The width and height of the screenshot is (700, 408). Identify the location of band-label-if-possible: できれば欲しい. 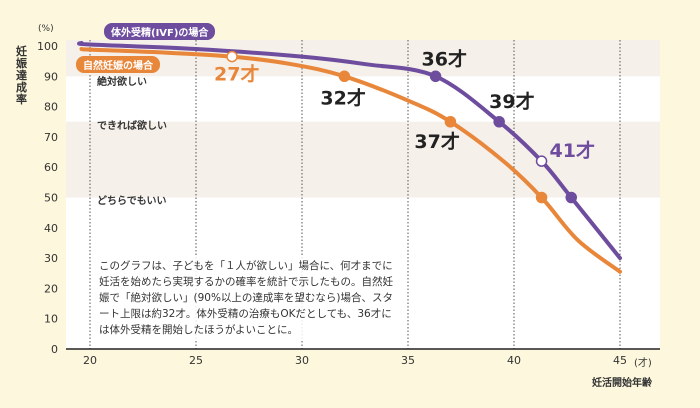
(132, 126).